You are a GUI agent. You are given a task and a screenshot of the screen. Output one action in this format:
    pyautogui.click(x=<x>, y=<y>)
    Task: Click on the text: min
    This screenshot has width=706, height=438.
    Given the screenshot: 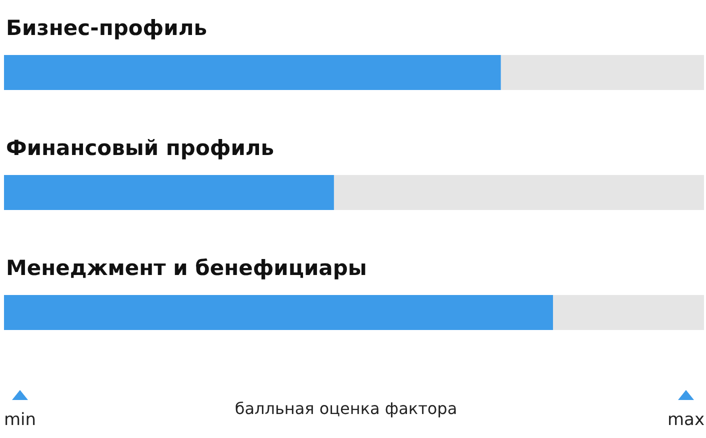 What is the action you would take?
    pyautogui.click(x=20, y=420)
    